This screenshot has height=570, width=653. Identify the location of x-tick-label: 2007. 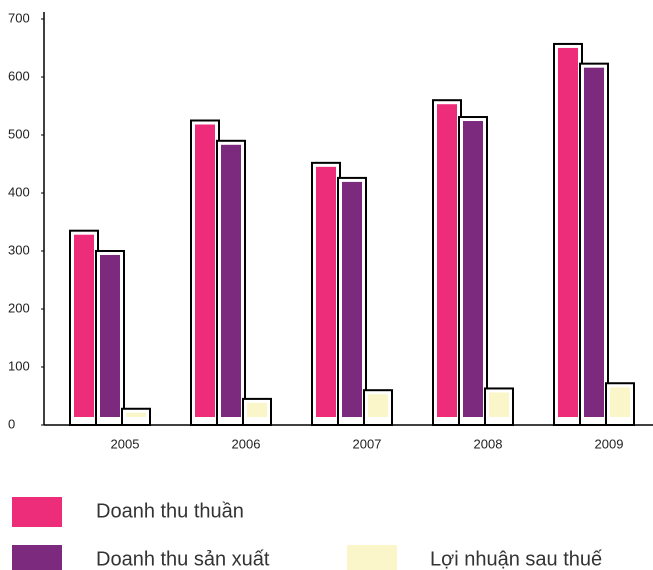
(367, 443).